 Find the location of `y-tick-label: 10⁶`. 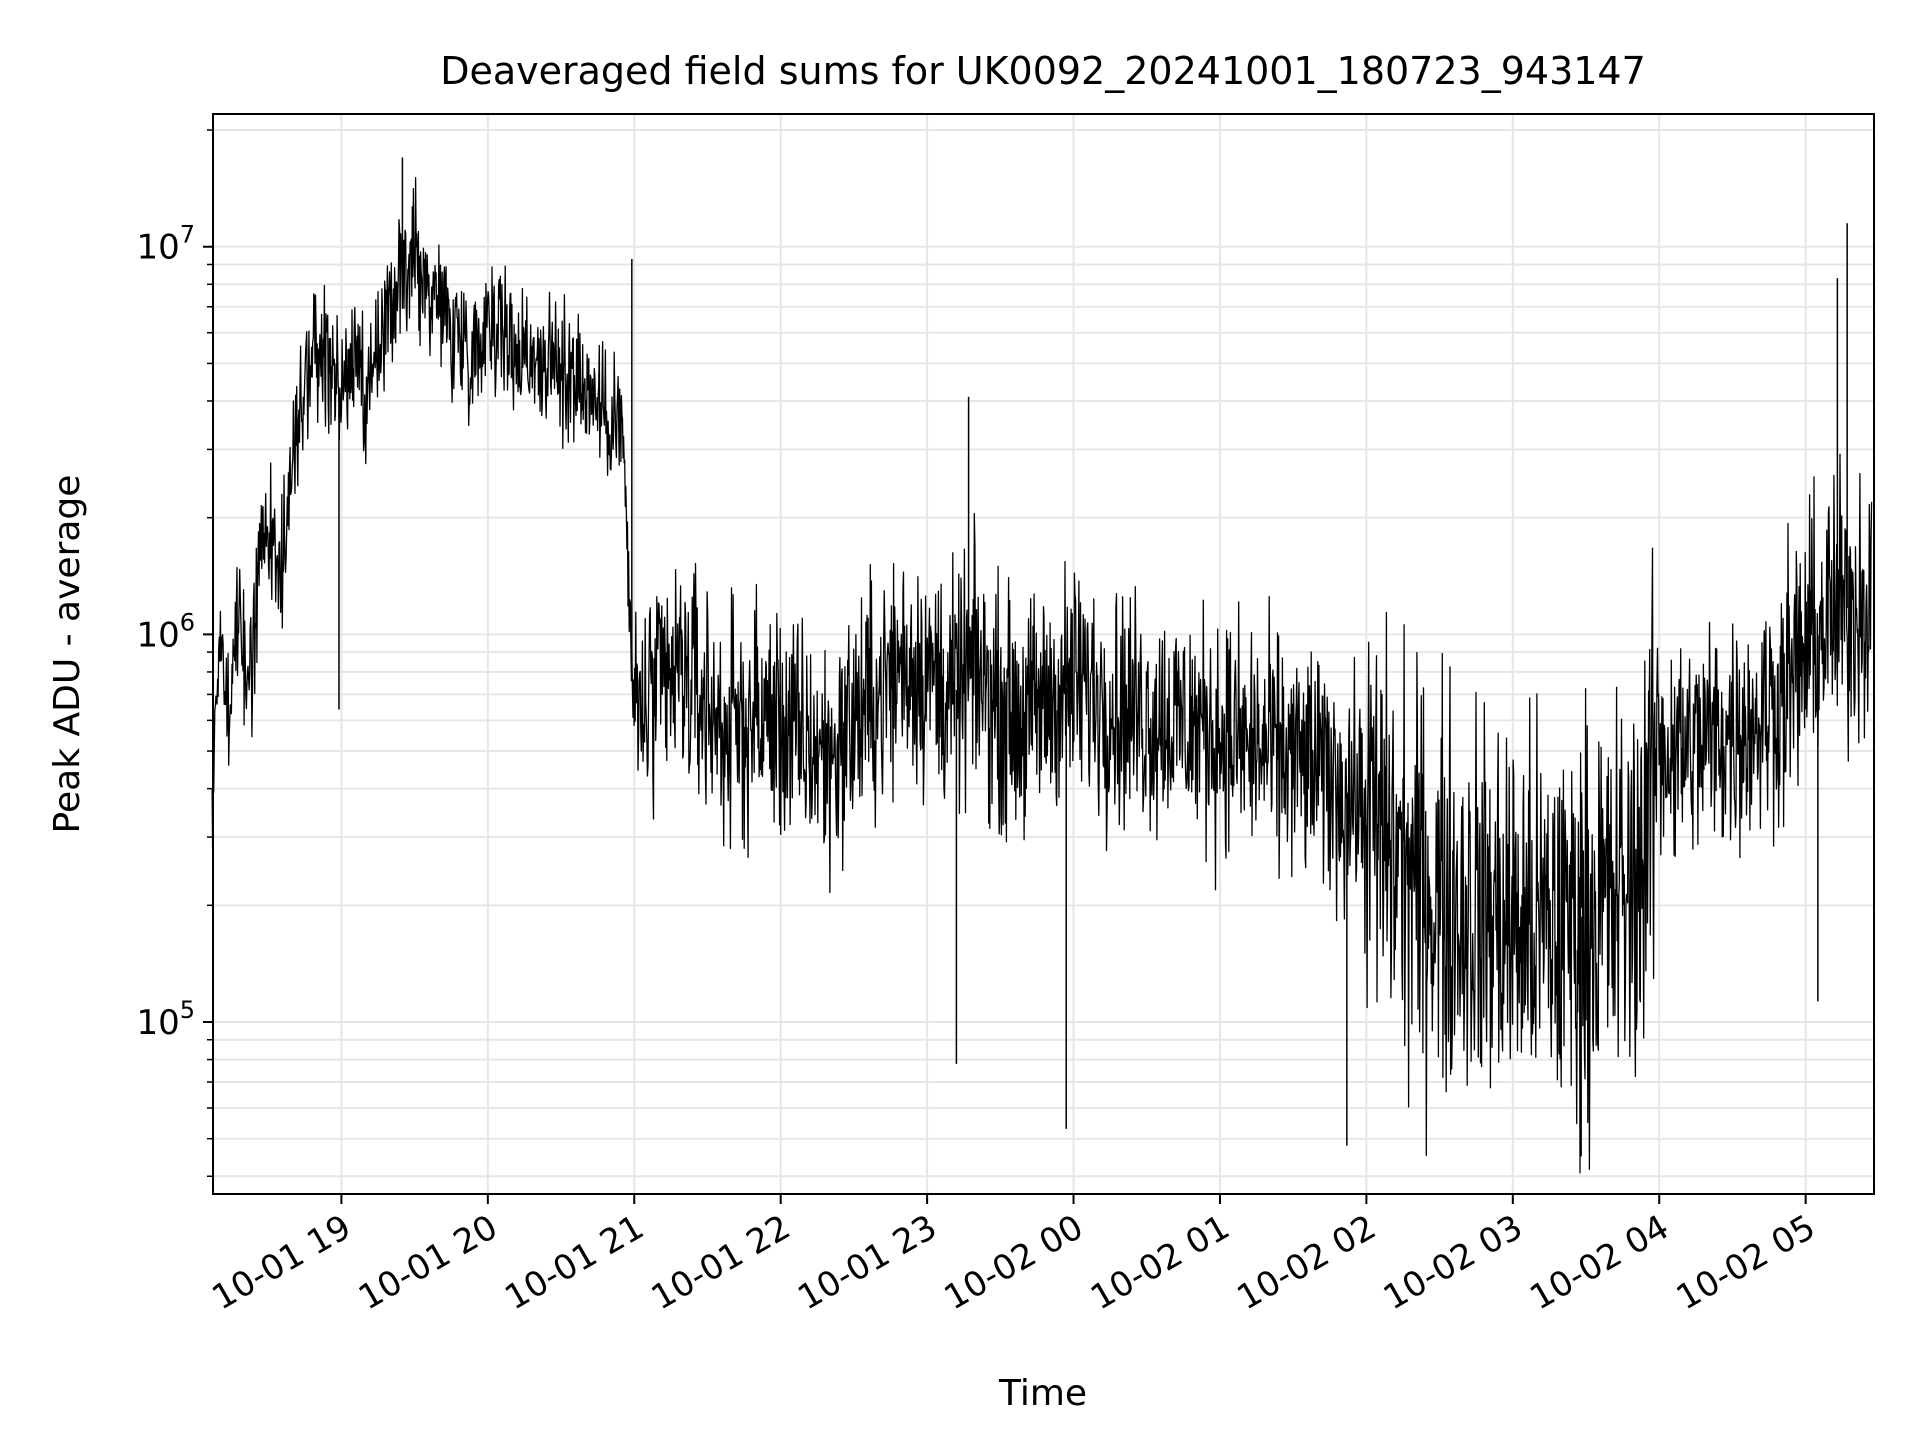

y-tick-label: 10⁶ is located at coordinates (165, 631).